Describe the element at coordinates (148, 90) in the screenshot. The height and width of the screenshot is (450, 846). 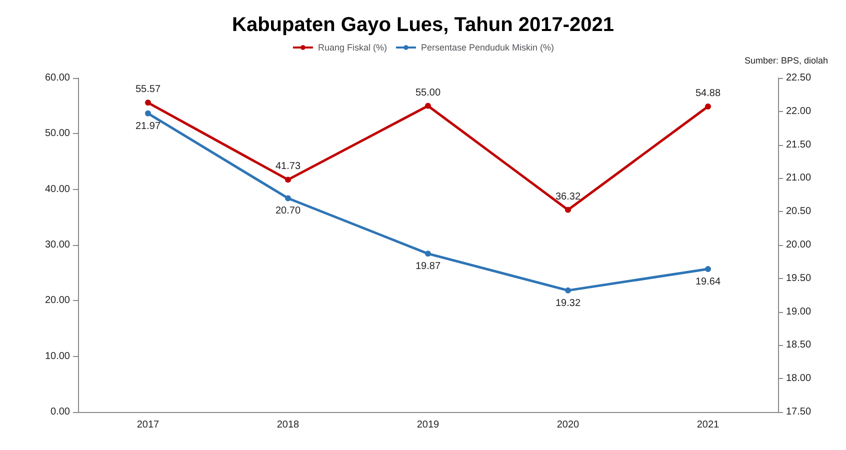
I see `data-label: 55.57` at that location.